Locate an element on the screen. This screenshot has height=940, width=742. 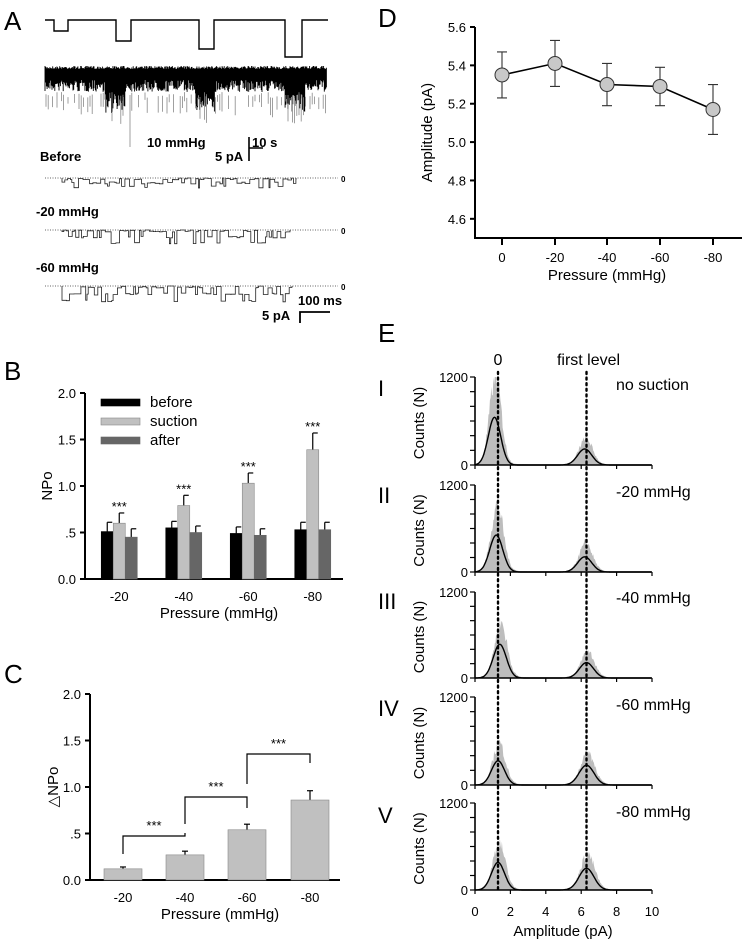
current-recording-trace is located at coordinates (185, 106).